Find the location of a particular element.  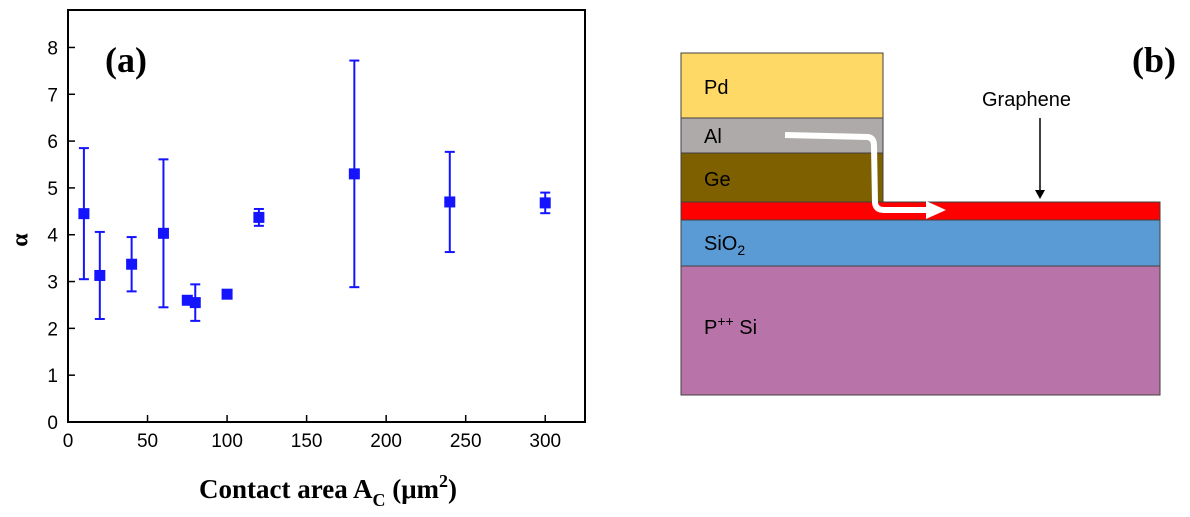

layer-label: Ge is located at coordinates (717, 180).